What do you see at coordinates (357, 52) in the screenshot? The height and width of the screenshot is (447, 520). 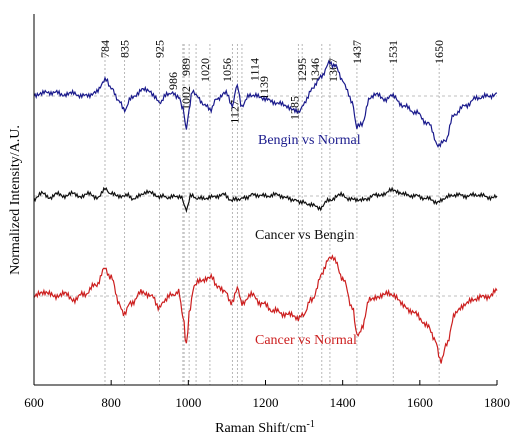 I see `peak-label: 1437` at bounding box center [357, 52].